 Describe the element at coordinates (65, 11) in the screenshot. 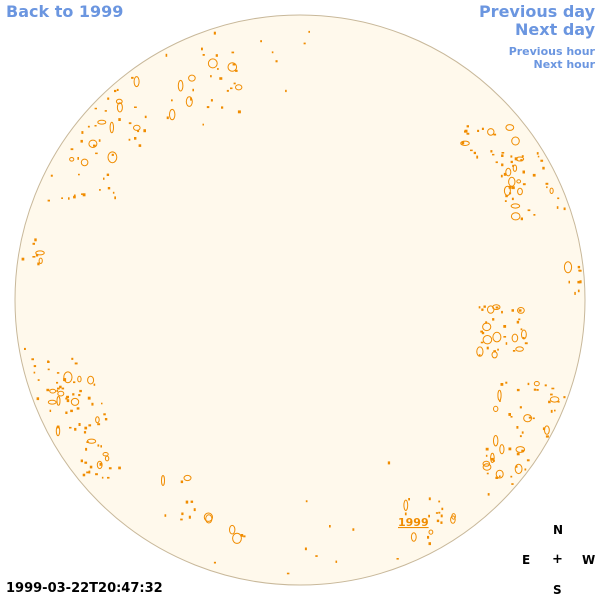

I see `back-to-year-link: Back to 1999` at that location.